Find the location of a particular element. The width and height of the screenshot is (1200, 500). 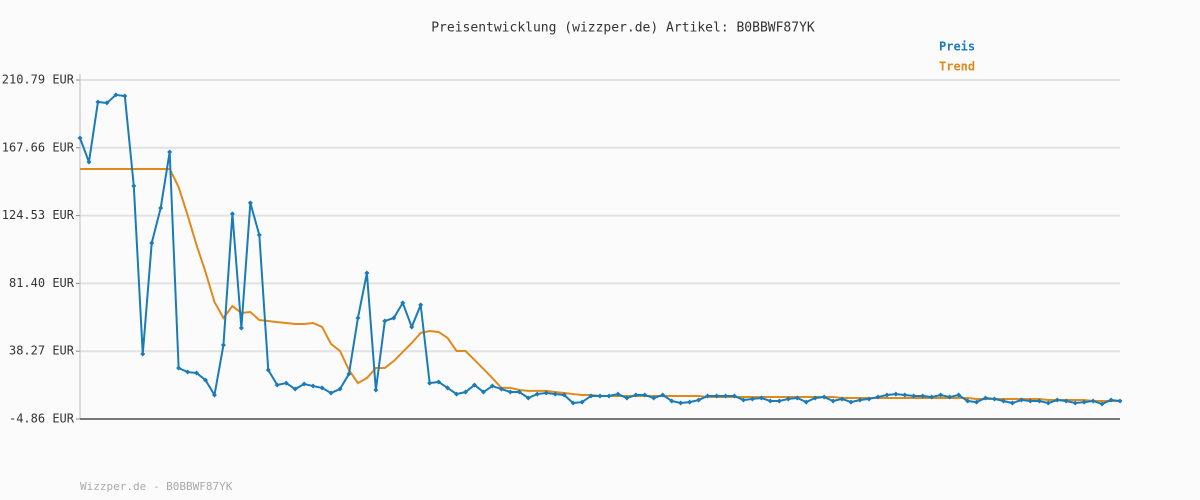

y-tick-label: 124.53 EUR is located at coordinates (38, 215).